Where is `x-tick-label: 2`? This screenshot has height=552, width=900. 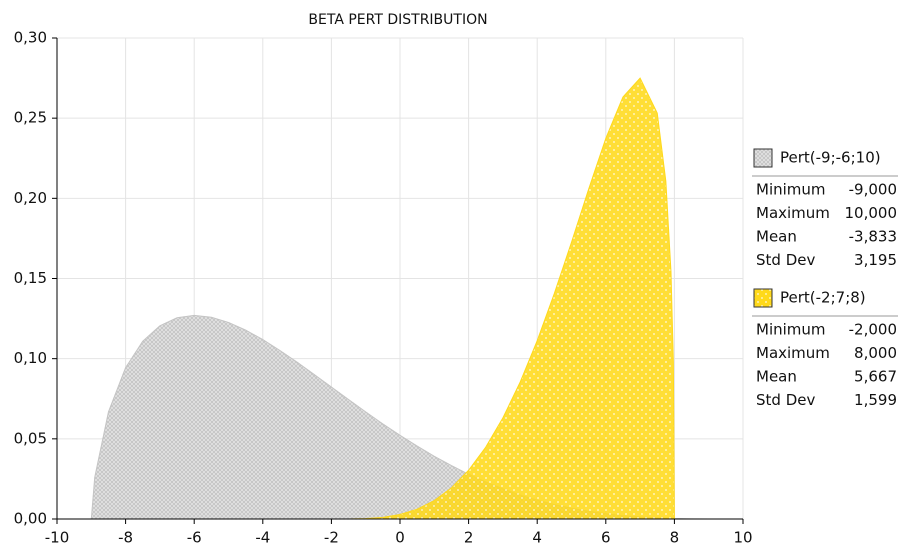
x-tick-label: 2 is located at coordinates (469, 538).